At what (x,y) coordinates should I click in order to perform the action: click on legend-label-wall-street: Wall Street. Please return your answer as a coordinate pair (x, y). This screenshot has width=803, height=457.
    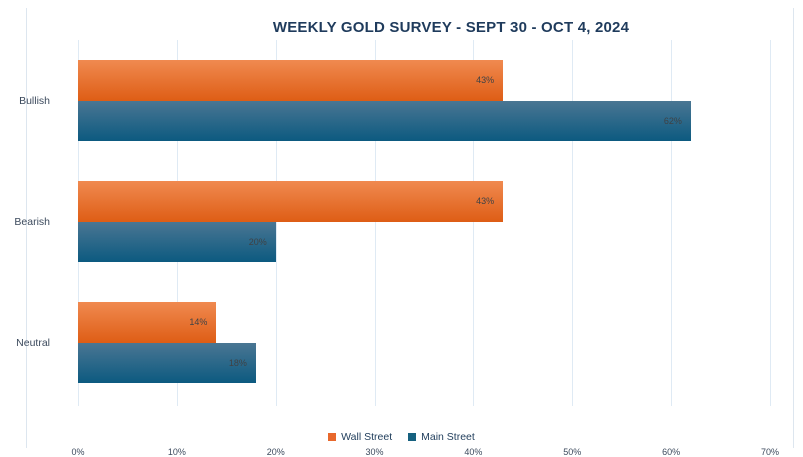
    Looking at the image, I should click on (367, 437).